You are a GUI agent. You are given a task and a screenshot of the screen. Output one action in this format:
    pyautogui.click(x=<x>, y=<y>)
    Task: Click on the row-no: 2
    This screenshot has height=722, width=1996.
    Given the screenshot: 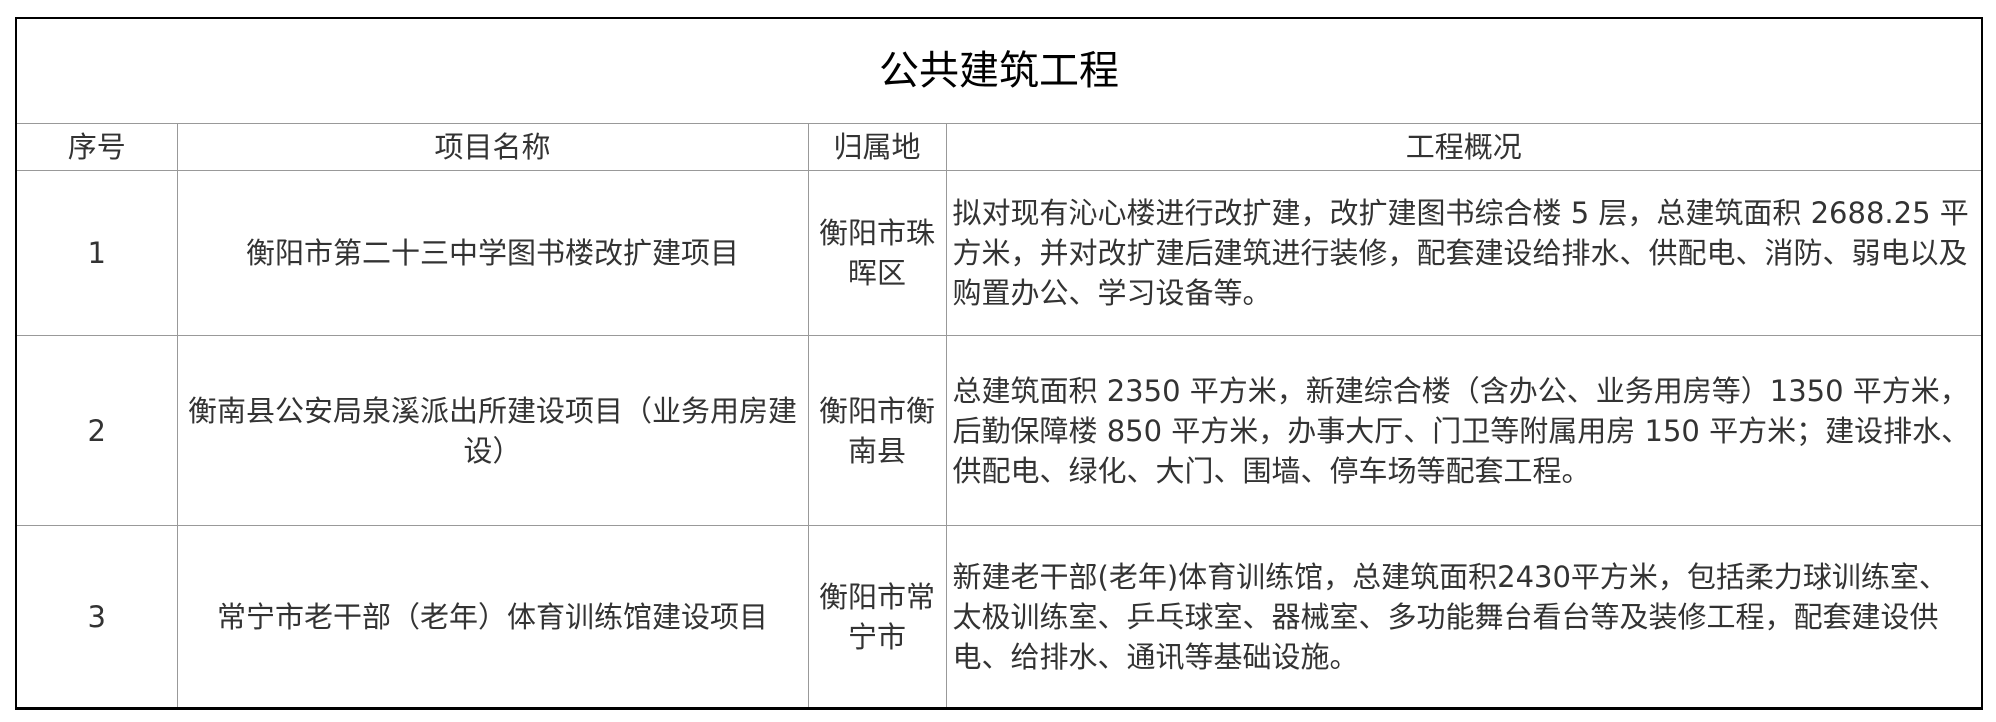 What is the action you would take?
    pyautogui.click(x=96, y=430)
    